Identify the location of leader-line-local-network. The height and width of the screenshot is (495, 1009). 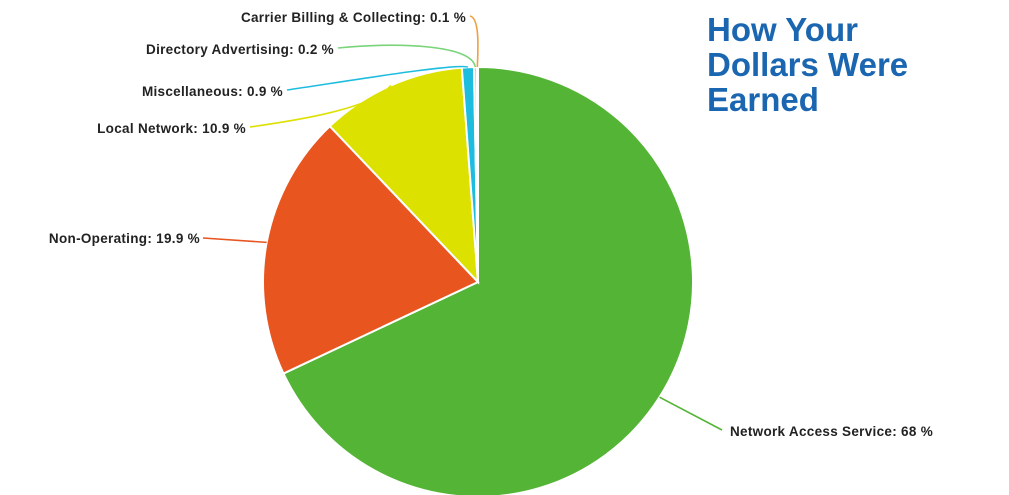
(320, 106).